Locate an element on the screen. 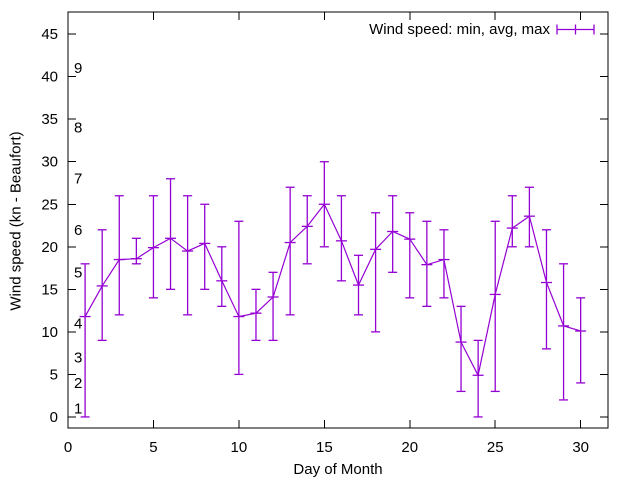 The height and width of the screenshot is (485, 640). beaufort-label: 7 is located at coordinates (78, 179).